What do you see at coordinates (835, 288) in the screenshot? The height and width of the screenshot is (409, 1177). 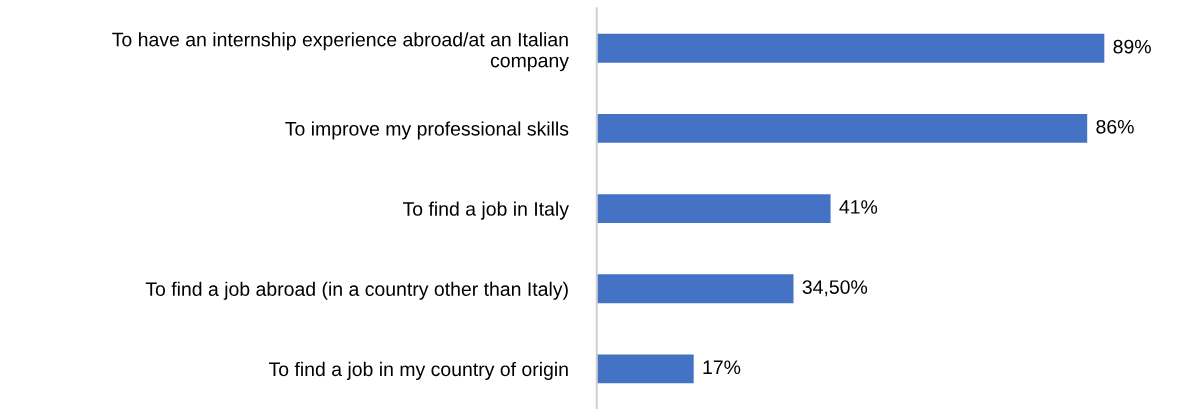 I see `data-label: 34,50%` at bounding box center [835, 288].